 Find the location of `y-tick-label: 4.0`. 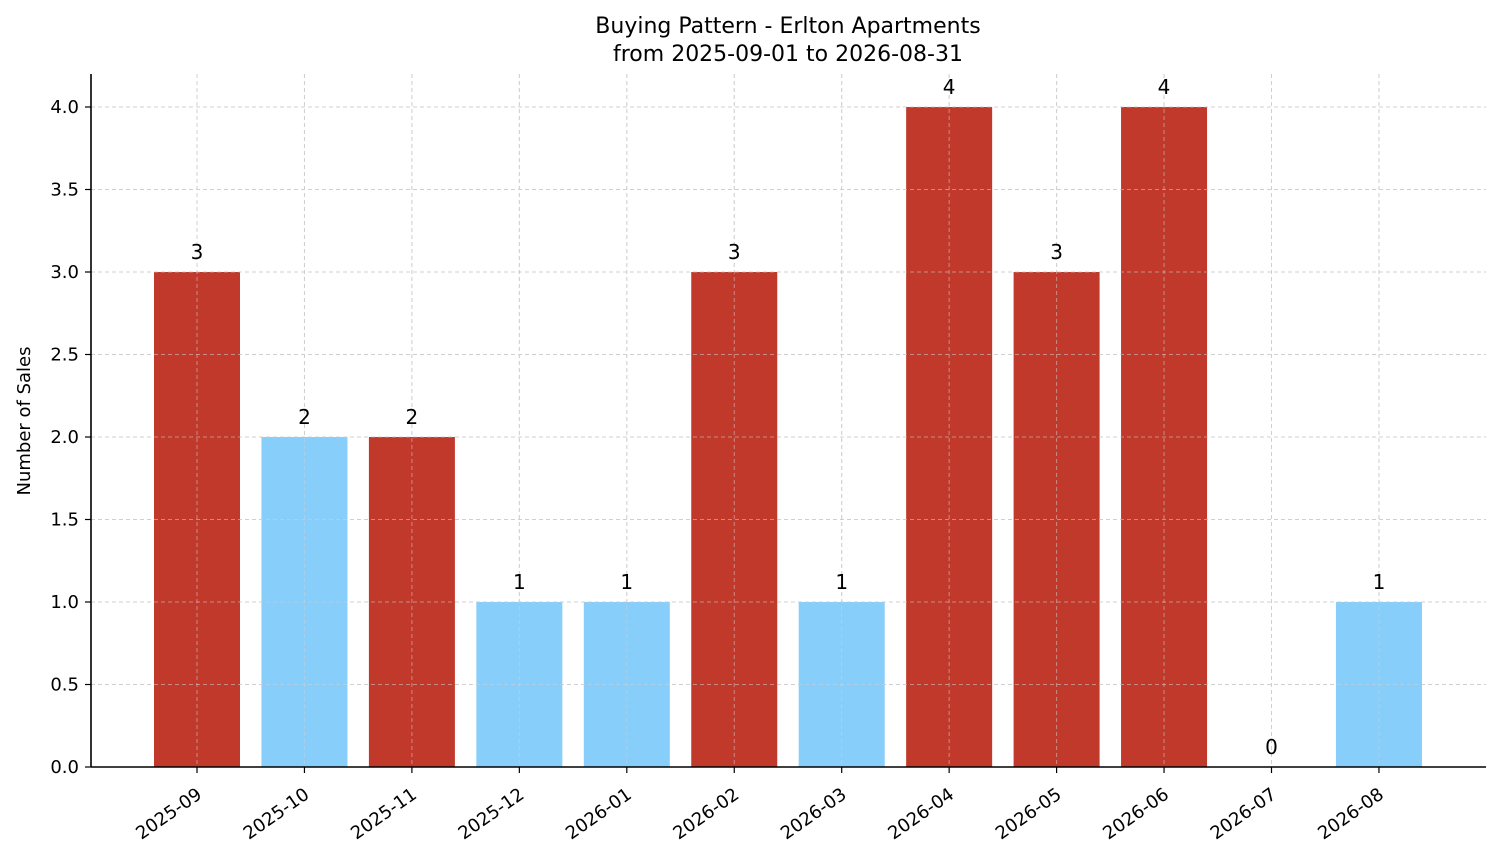

y-tick-label: 4.0 is located at coordinates (64, 107).